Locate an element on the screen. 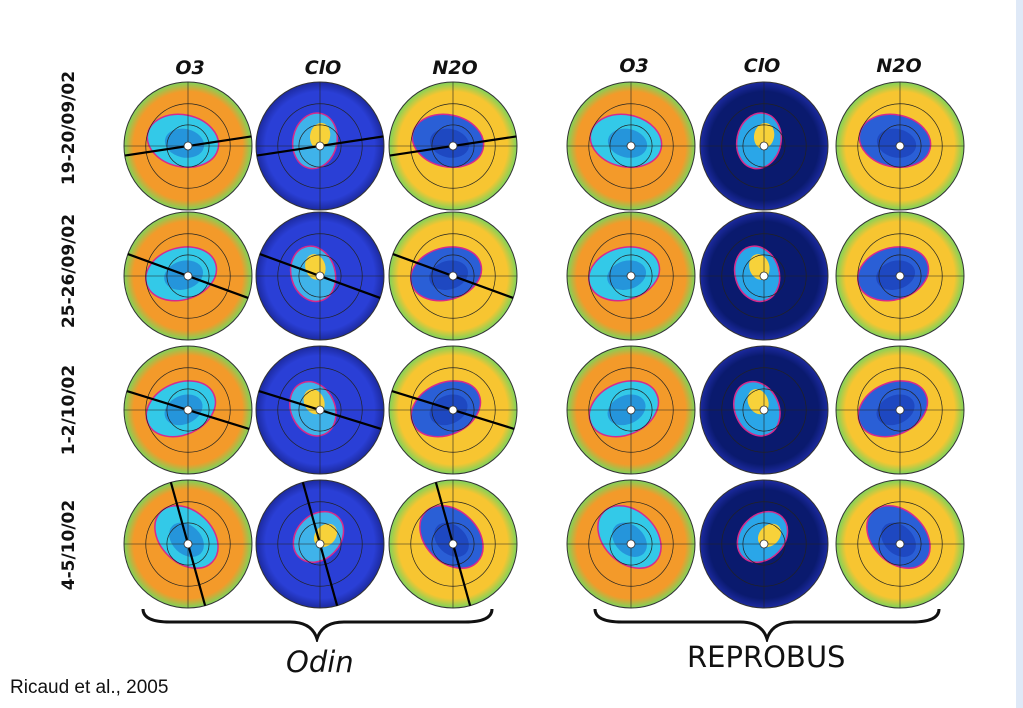  slide-edge-accent is located at coordinates (1019, 354).